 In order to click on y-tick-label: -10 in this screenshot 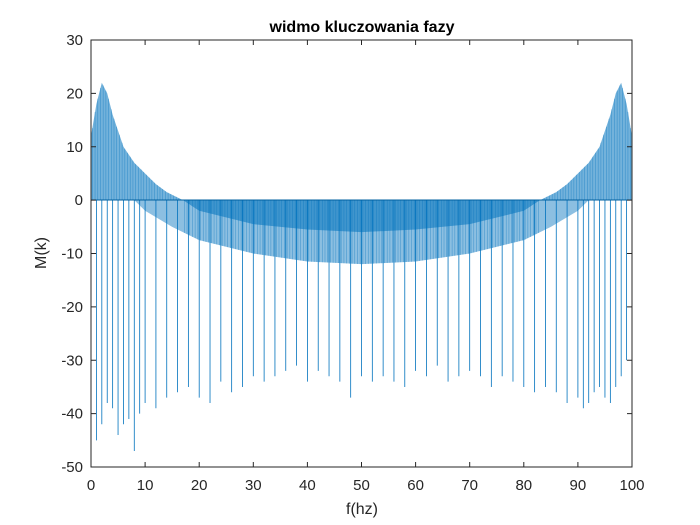, I will do `click(72, 254)`.